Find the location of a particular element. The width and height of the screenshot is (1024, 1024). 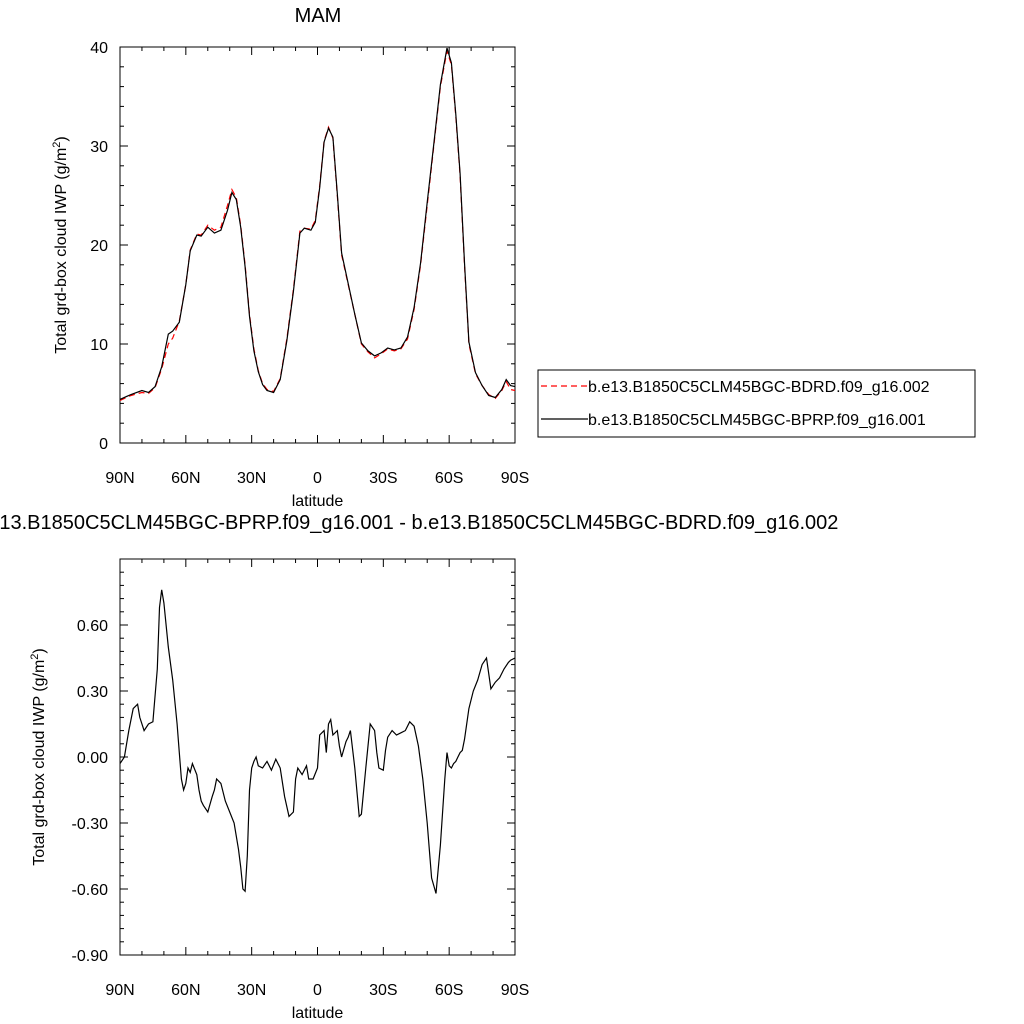

y-tick-label: -0.30 is located at coordinates (90, 824).